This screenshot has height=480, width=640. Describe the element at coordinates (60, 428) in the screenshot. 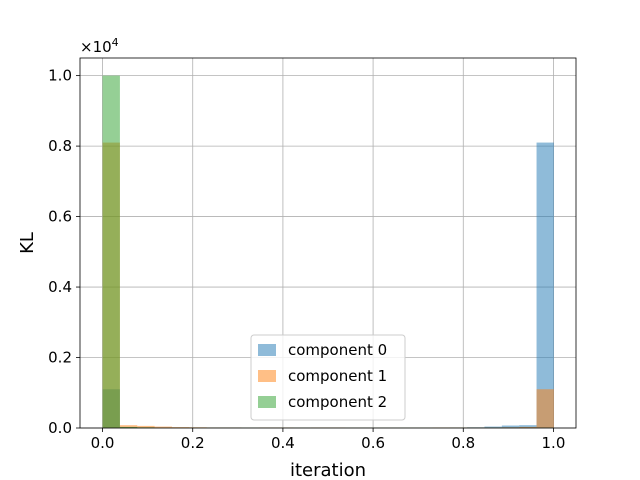

I see `y-tick-label: 0.0` at that location.